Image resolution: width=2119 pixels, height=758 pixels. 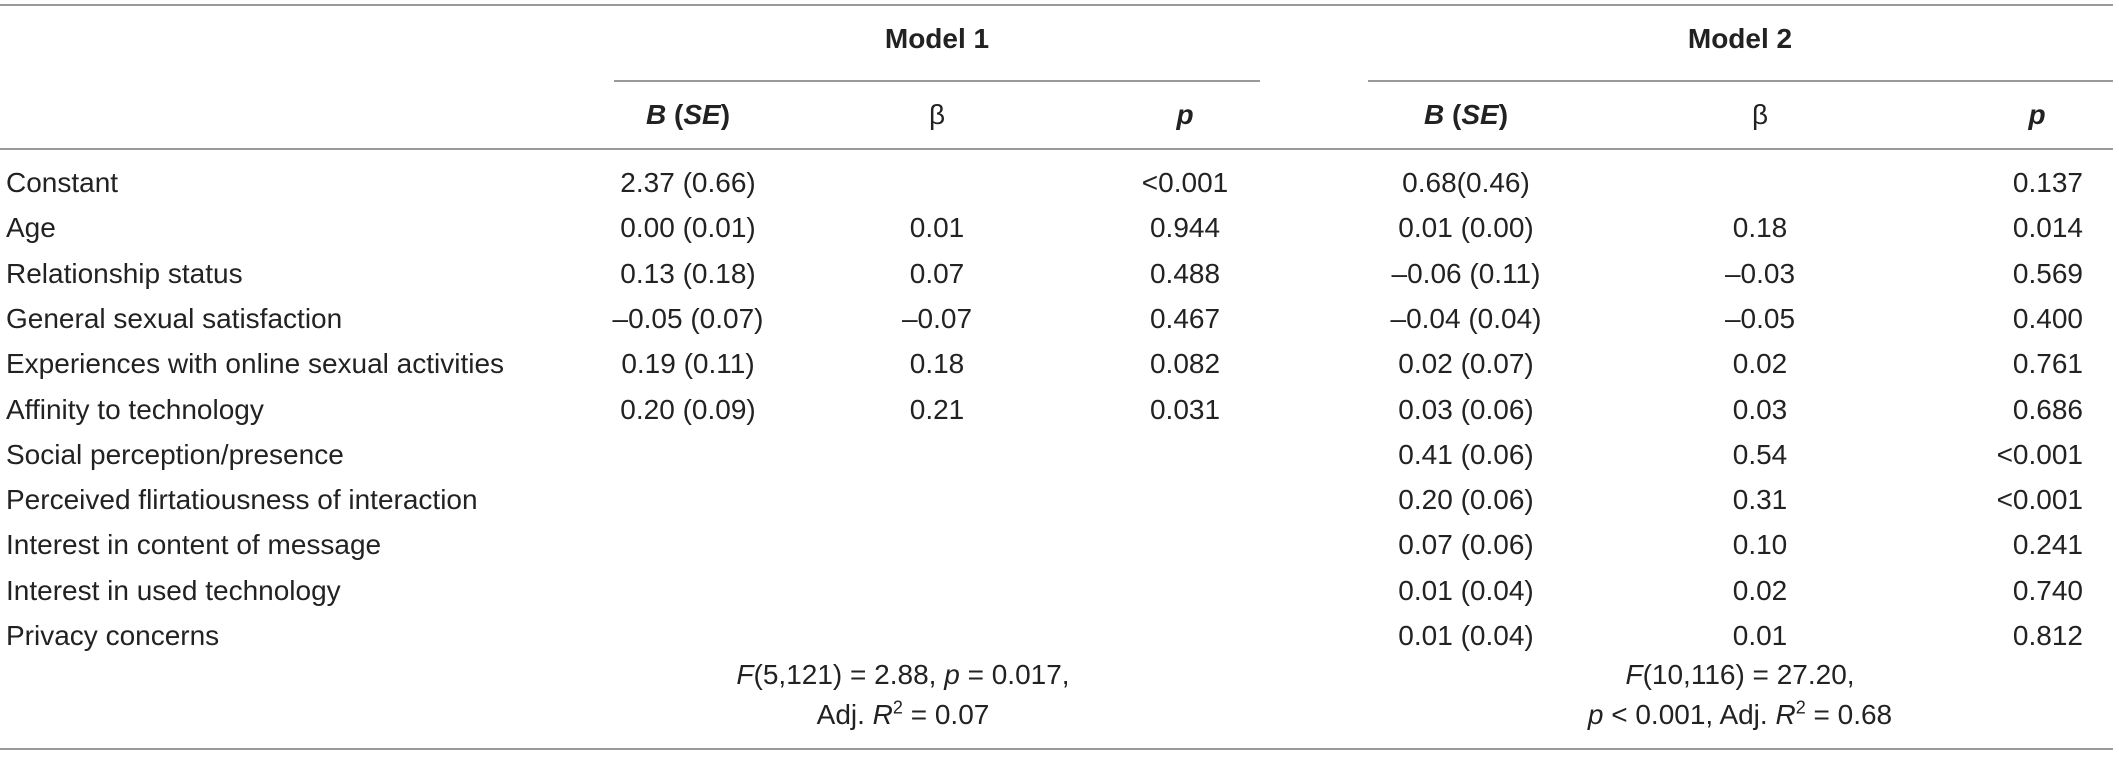 I want to click on cell-m1-b: 0.20 (0.09), so click(x=688, y=409).